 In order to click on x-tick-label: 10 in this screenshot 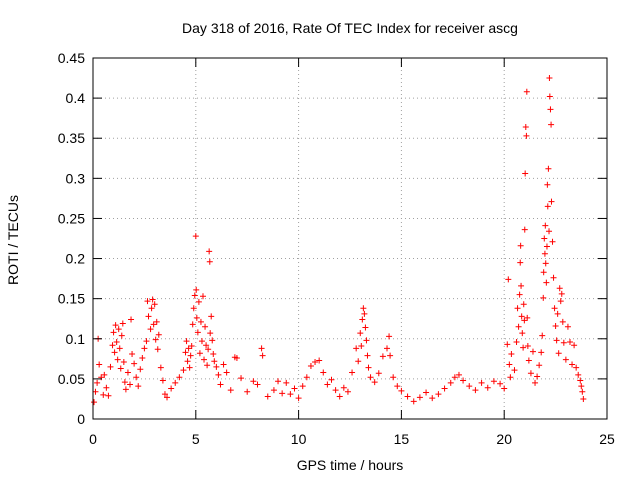, I will do `click(299, 439)`.